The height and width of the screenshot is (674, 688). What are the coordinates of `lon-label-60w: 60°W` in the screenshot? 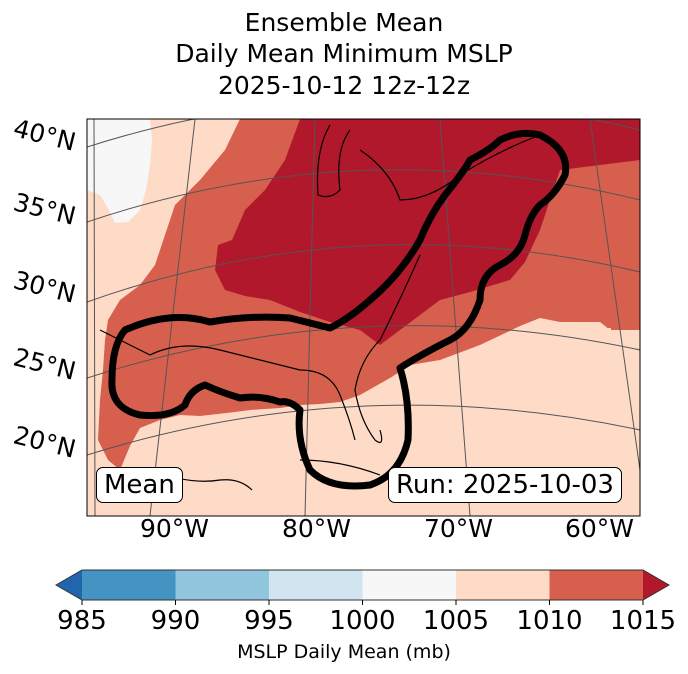 It's located at (600, 528).